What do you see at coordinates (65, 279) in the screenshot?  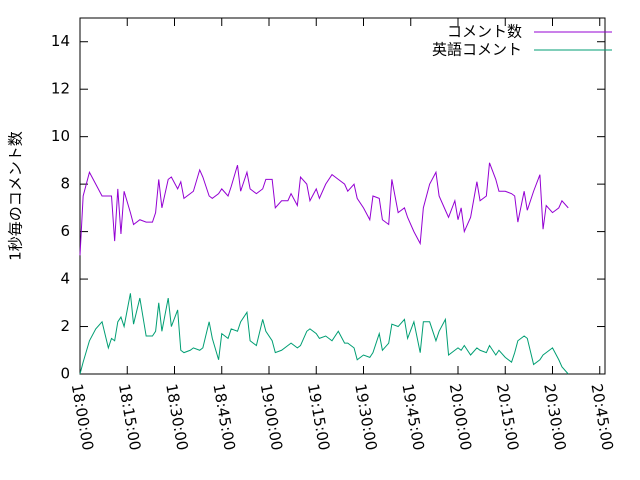 I see `y-tick-label: 4` at bounding box center [65, 279].